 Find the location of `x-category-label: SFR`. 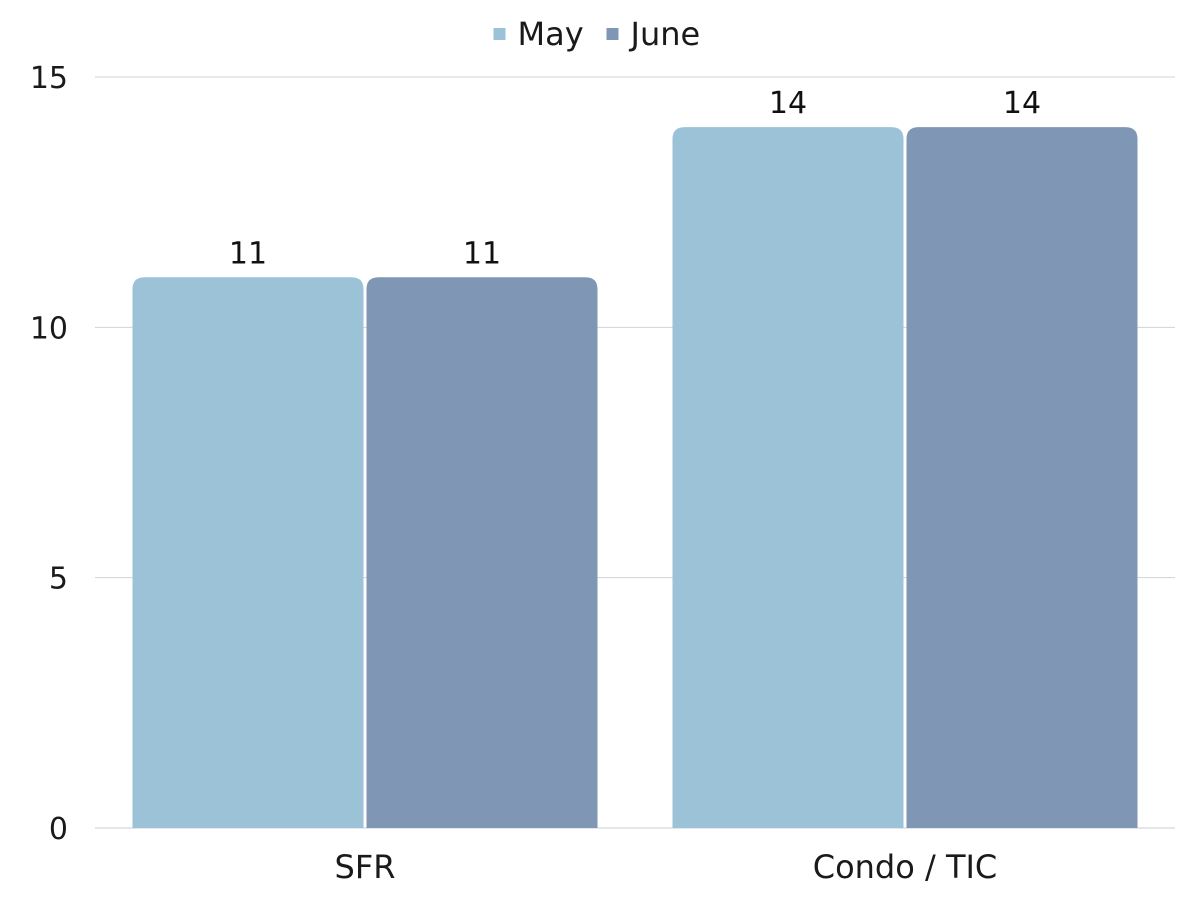

x-category-label: SFR is located at coordinates (365, 867).